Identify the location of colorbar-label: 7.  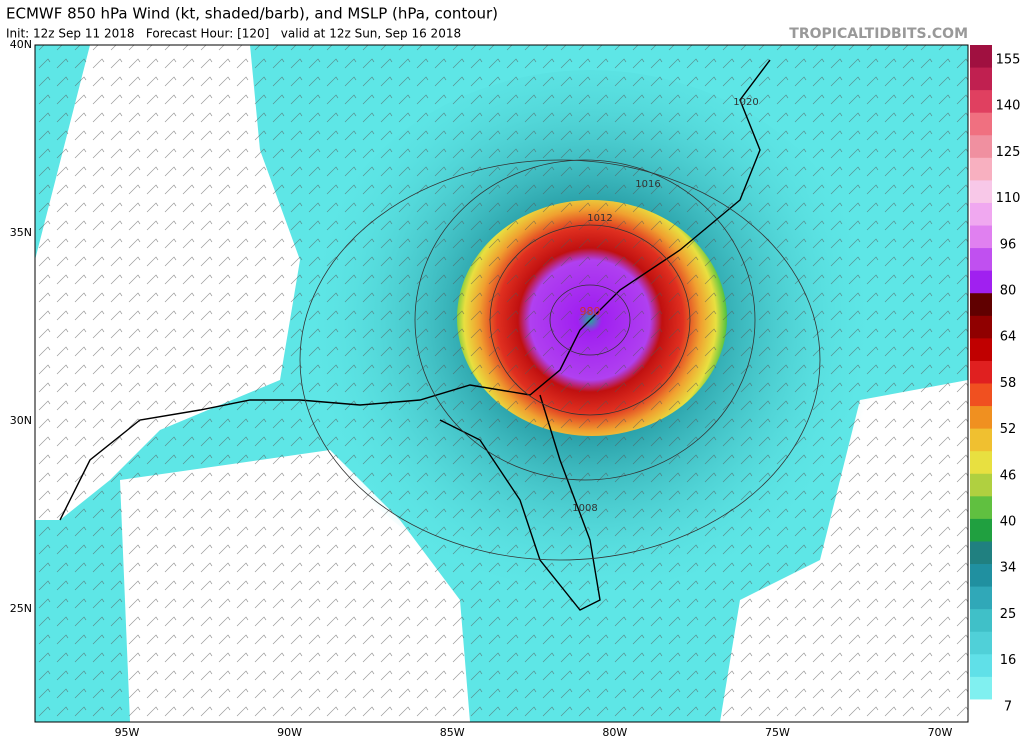
(1008, 706).